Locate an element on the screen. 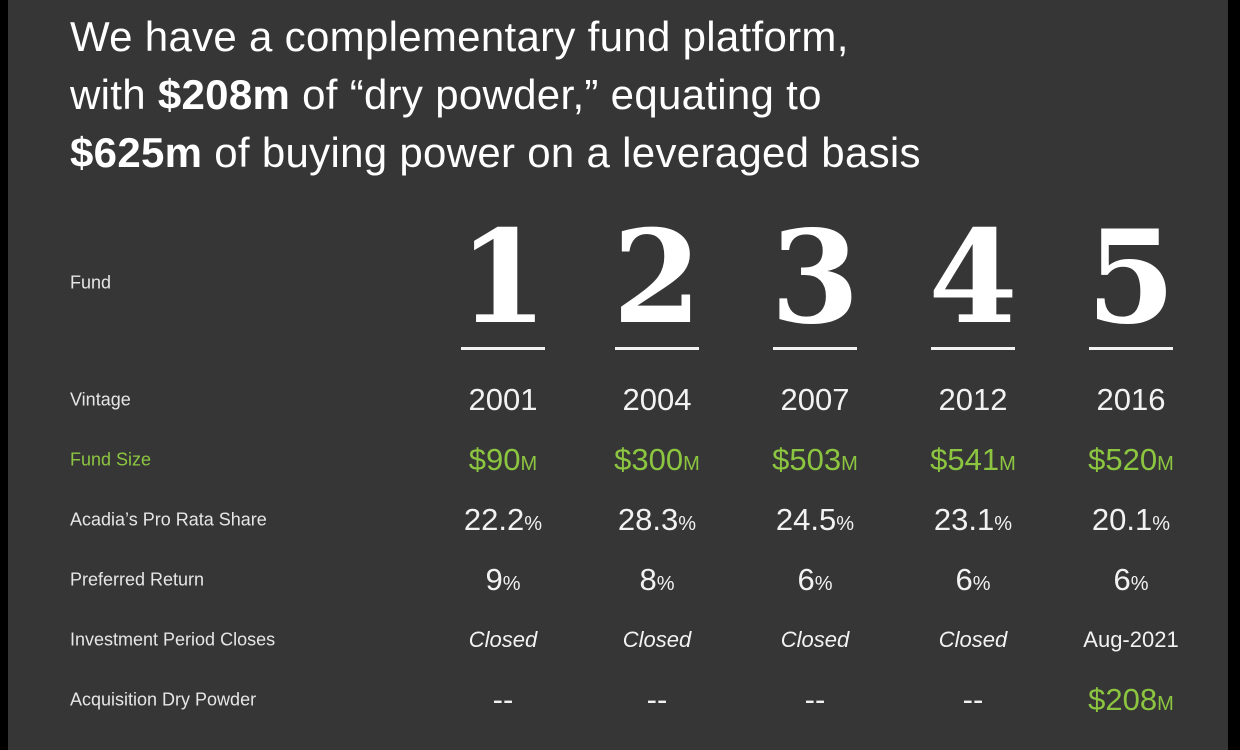 Image resolution: width=1240 pixels, height=750 pixels. row-label-dry-powder: Acquisition Dry Powder is located at coordinates (163, 699).